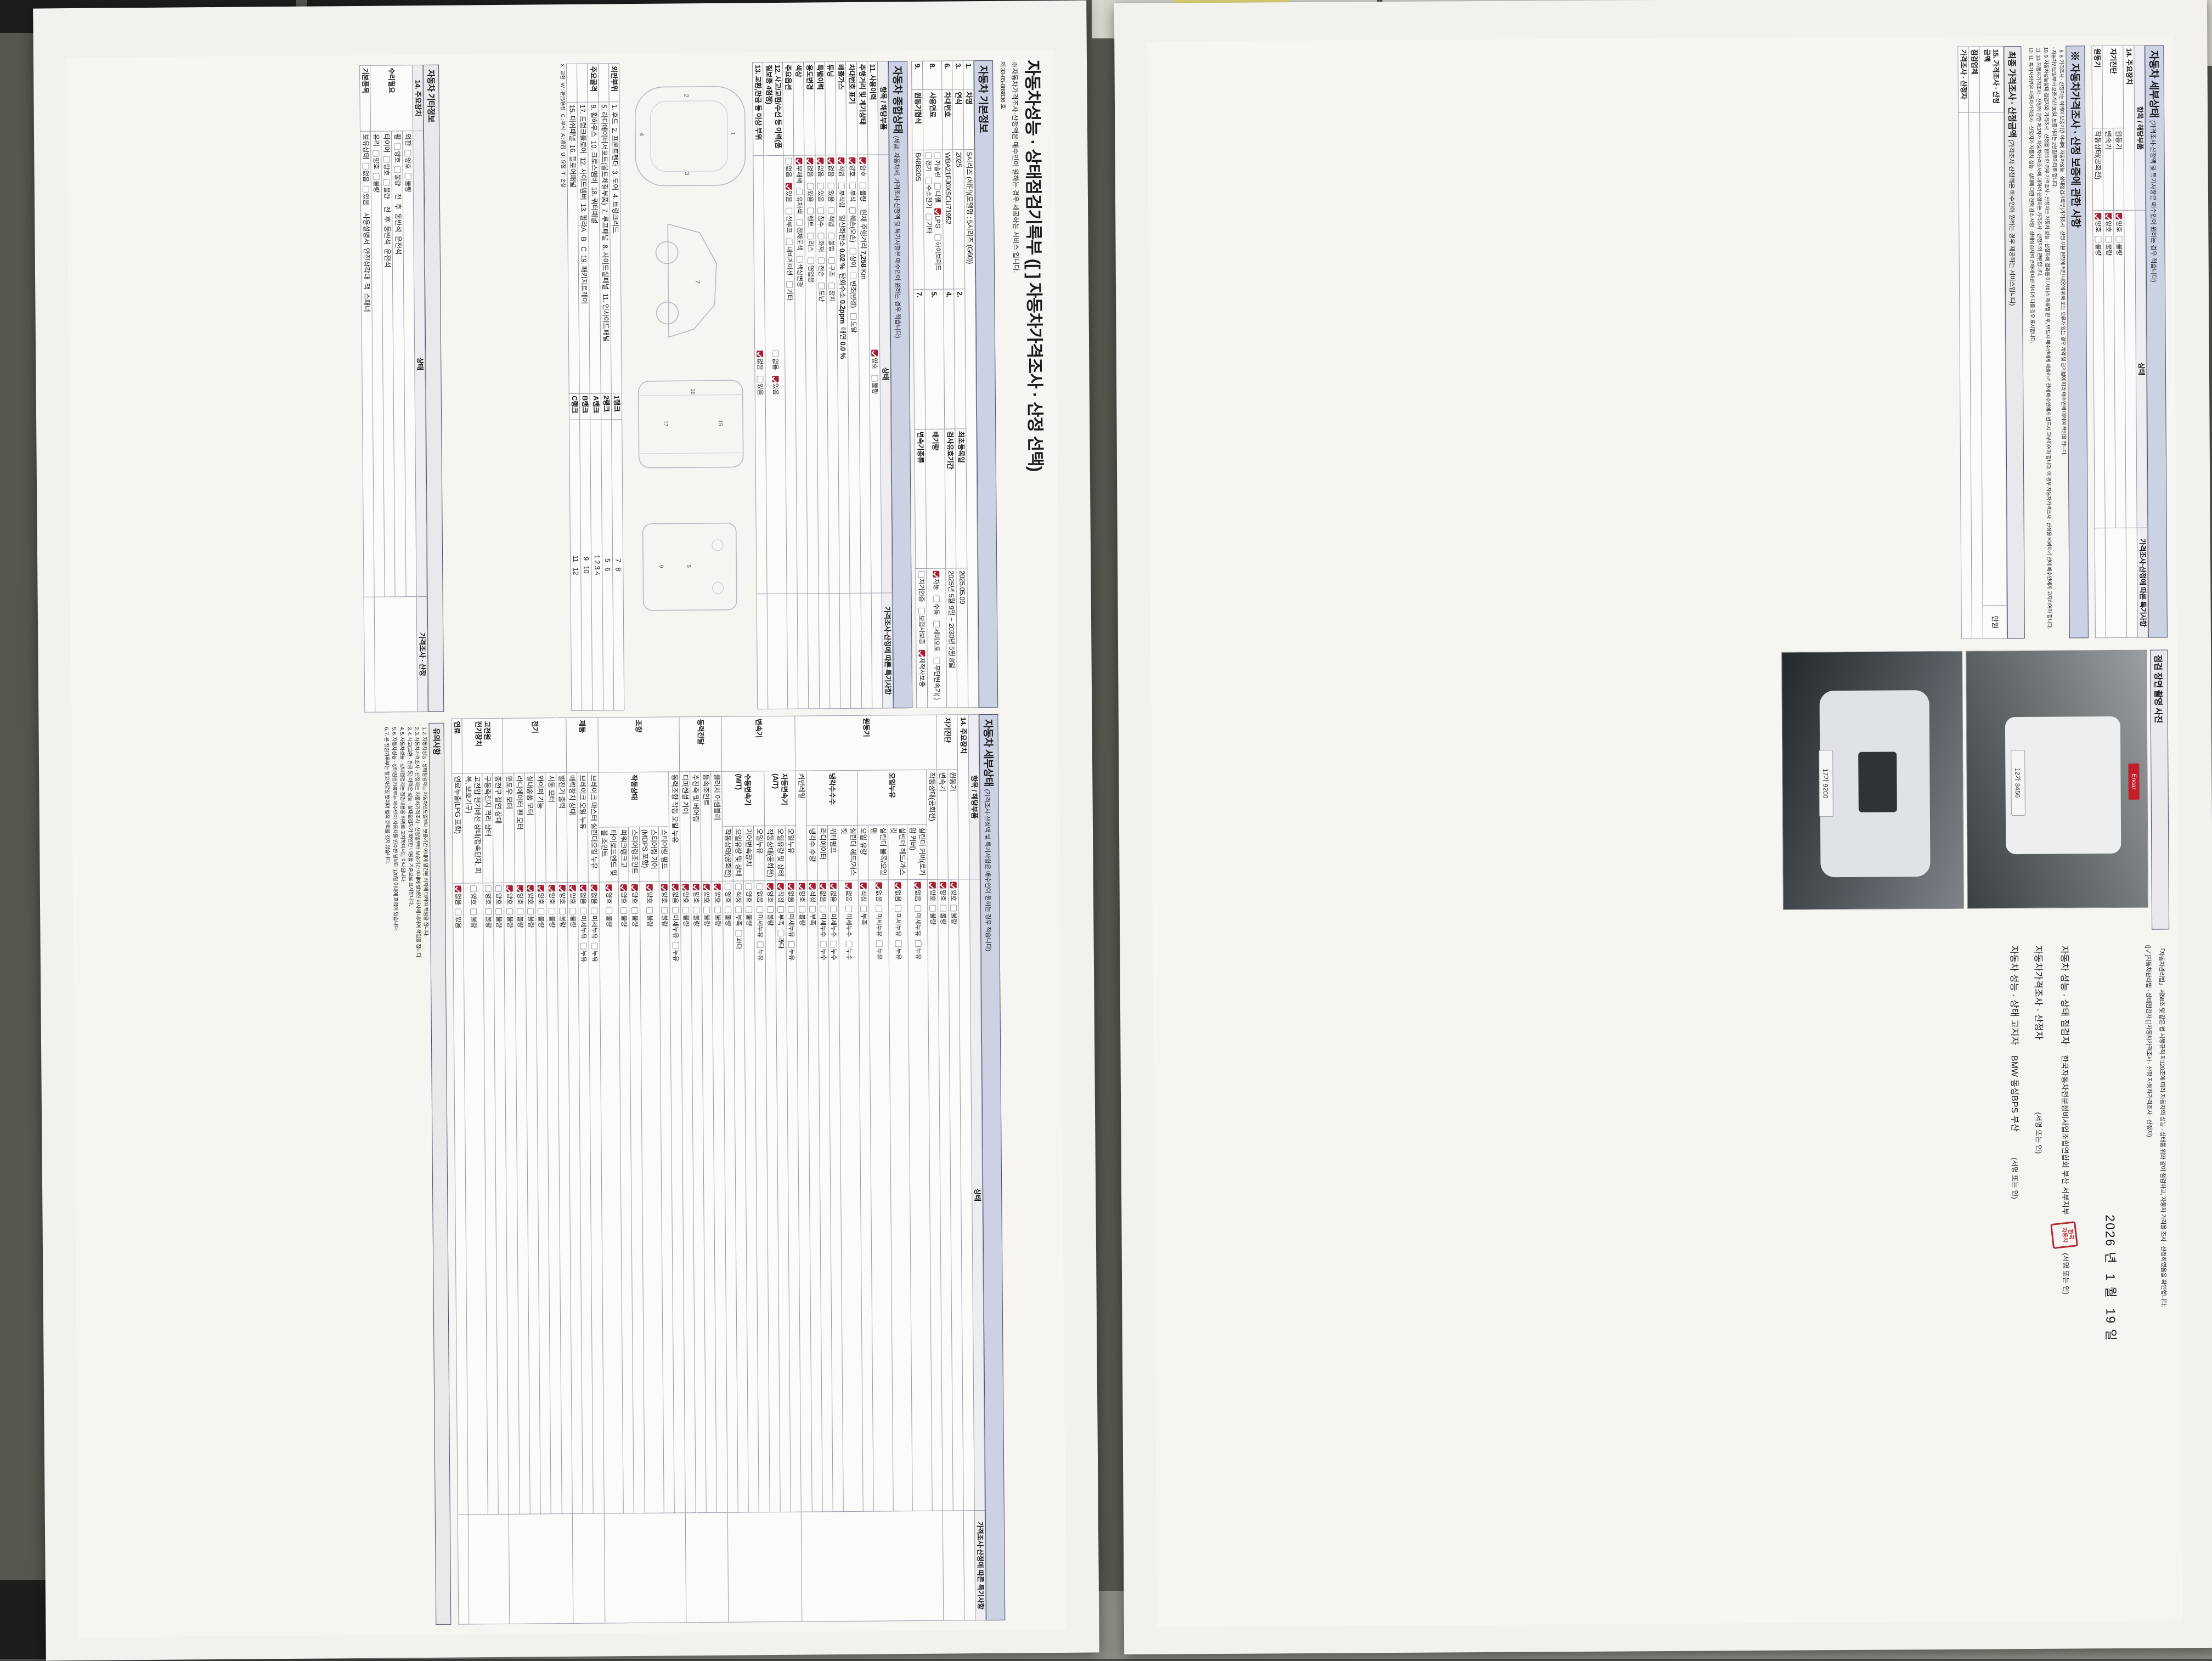 Image resolution: width=2212 pixels, height=1661 pixels. Describe the element at coordinates (928, 181) in the screenshot. I see `checkbox-hydrogen` at that location.